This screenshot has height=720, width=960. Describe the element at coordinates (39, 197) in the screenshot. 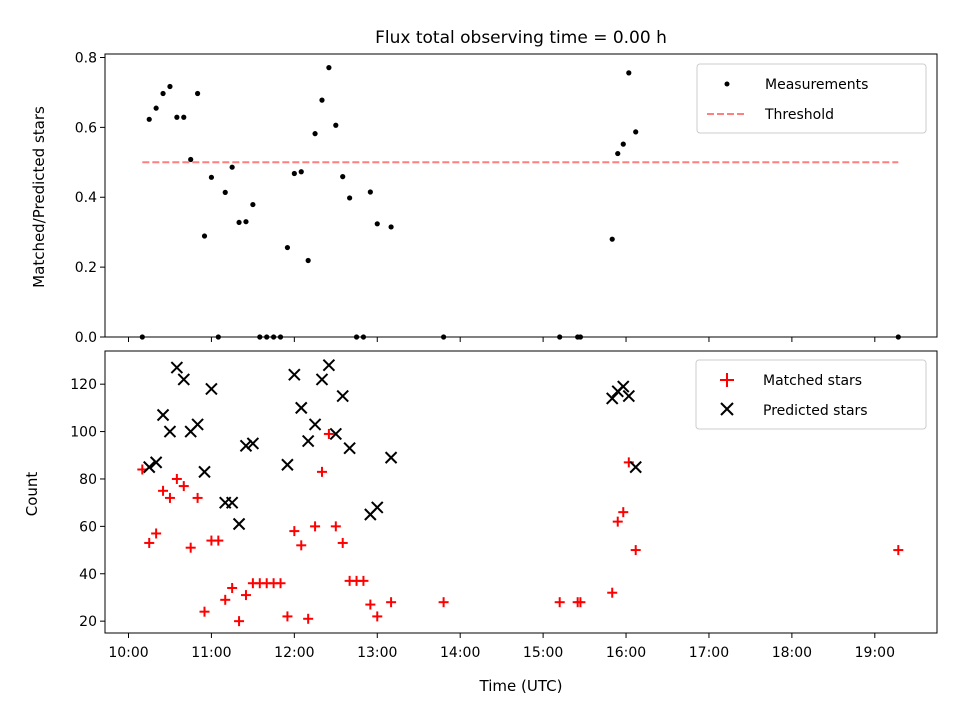

I see `top-y-axis-label: Matched/Predicted stars` at that location.